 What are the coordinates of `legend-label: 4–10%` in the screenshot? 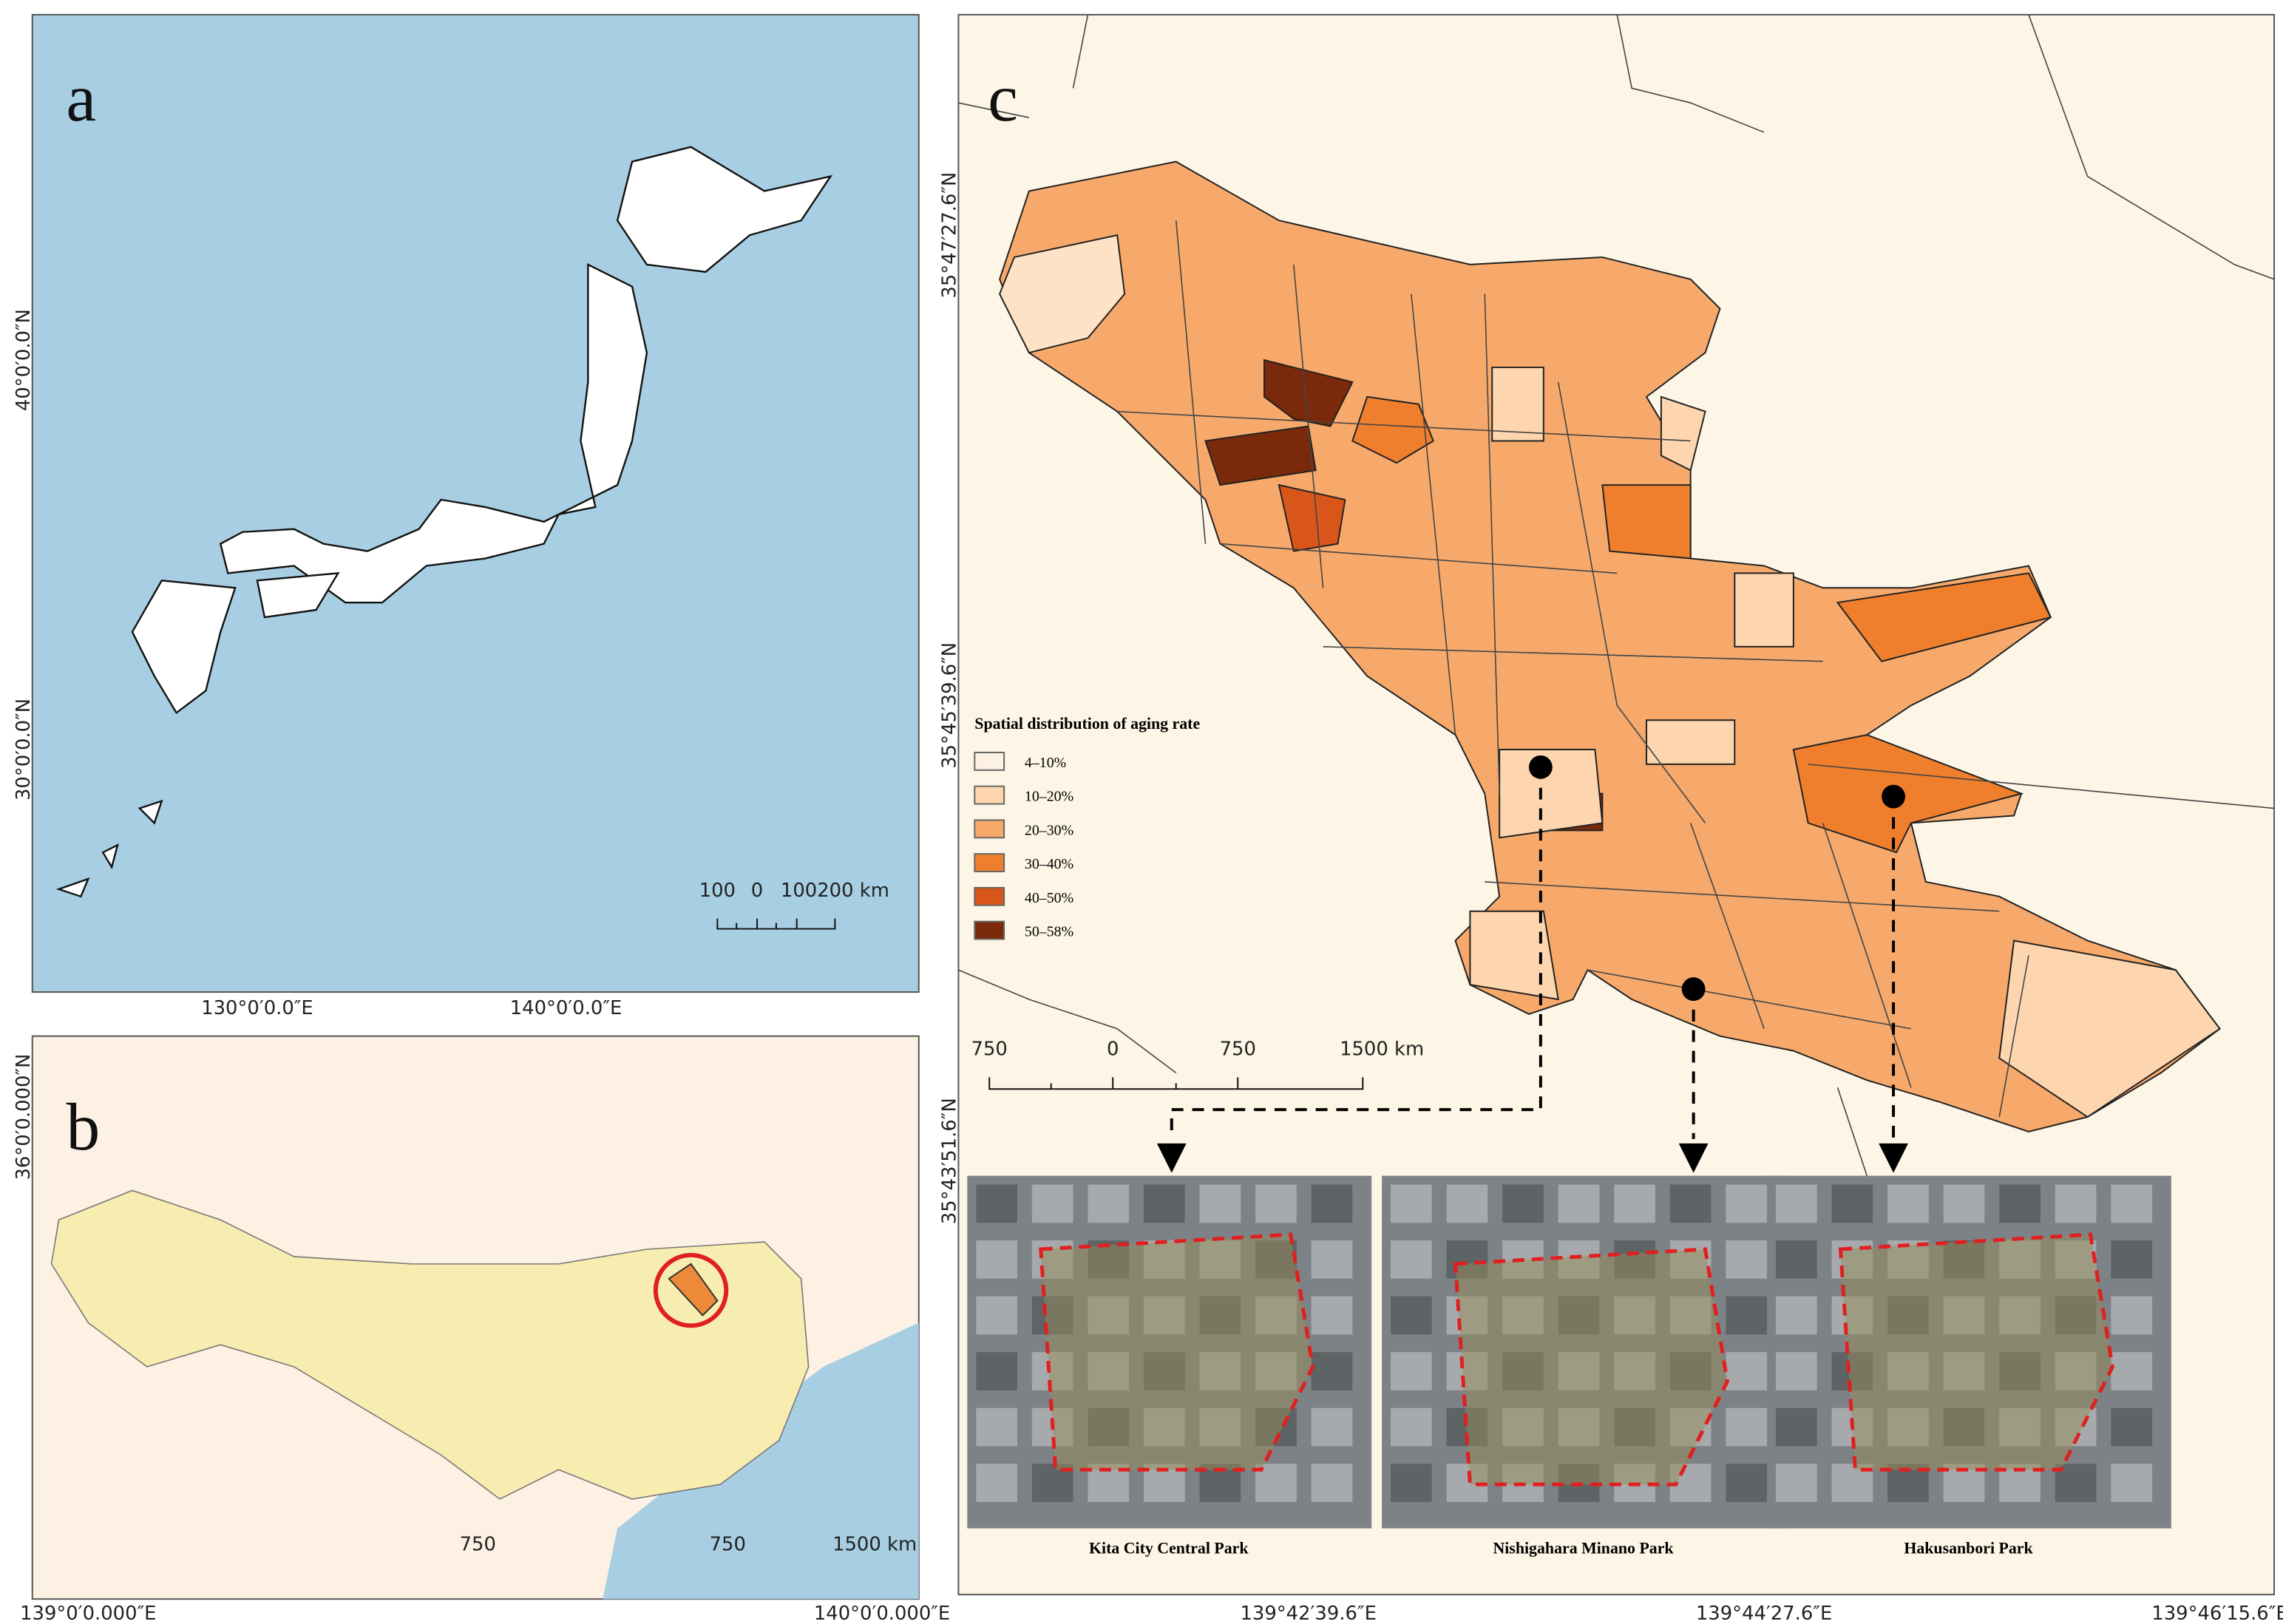 It's located at (1045, 763).